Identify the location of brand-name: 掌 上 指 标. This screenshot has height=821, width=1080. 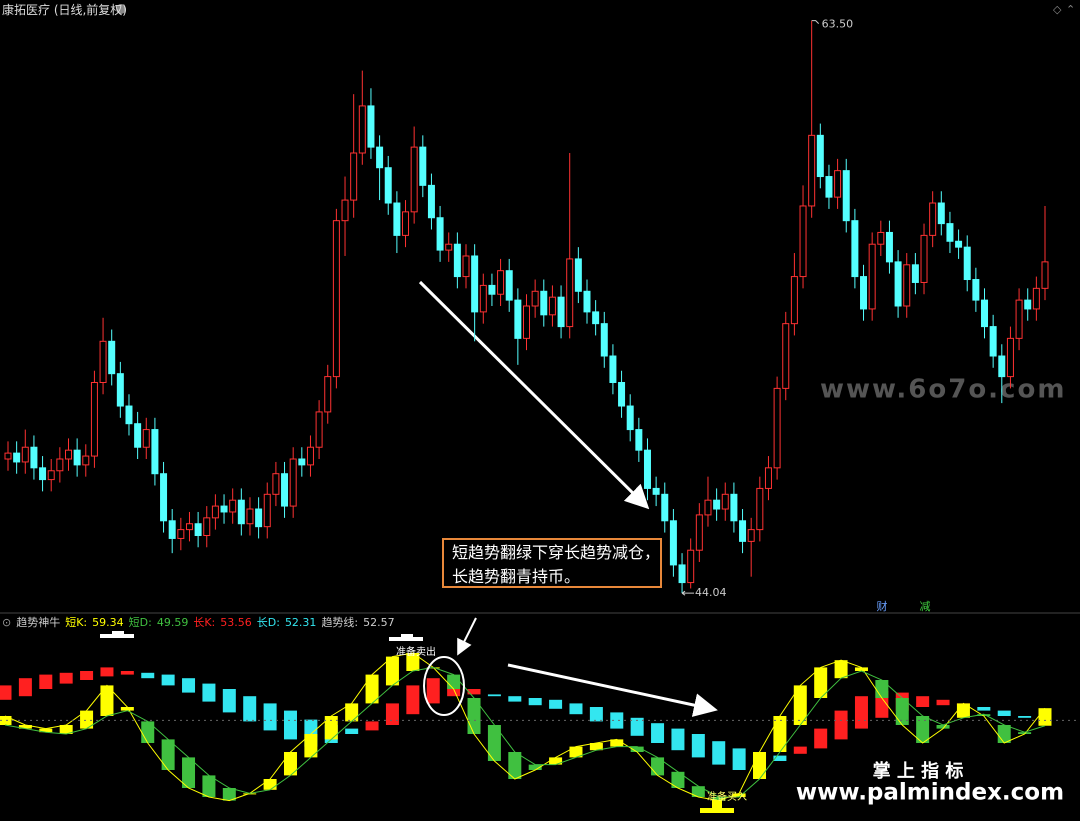
(918, 771).